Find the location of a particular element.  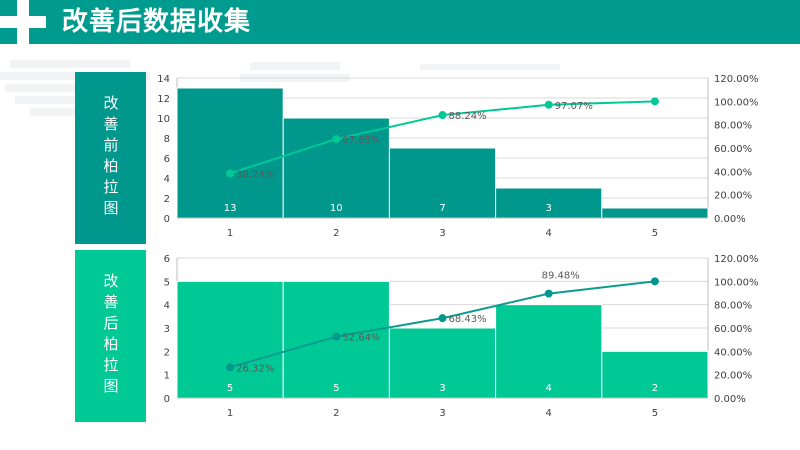

bar-value-label: 2 is located at coordinates (655, 388).